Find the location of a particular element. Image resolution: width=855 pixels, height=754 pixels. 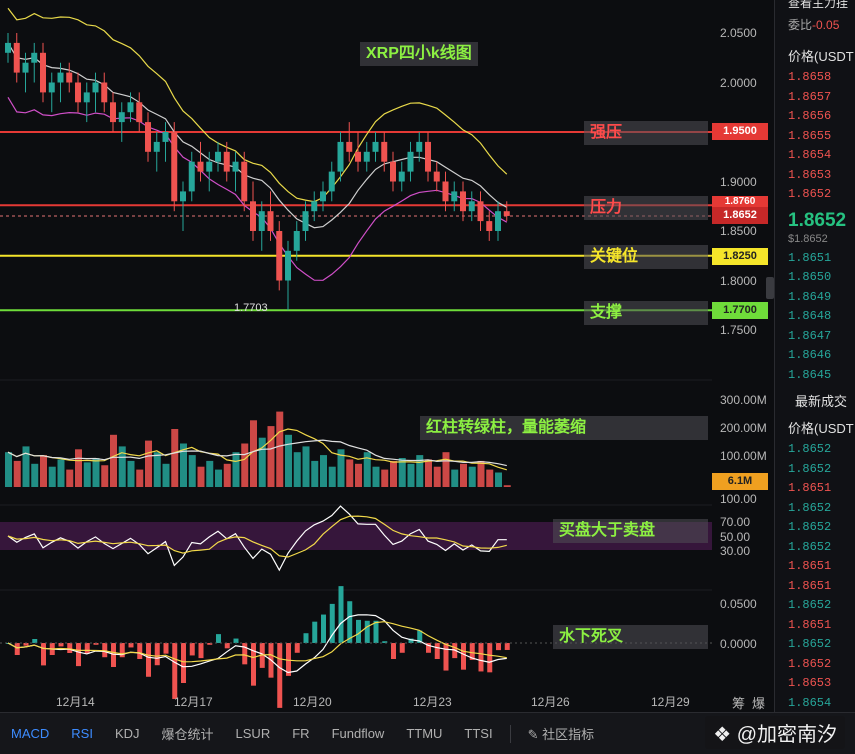

tab-fundflow: Fundflow is located at coordinates (358, 733).